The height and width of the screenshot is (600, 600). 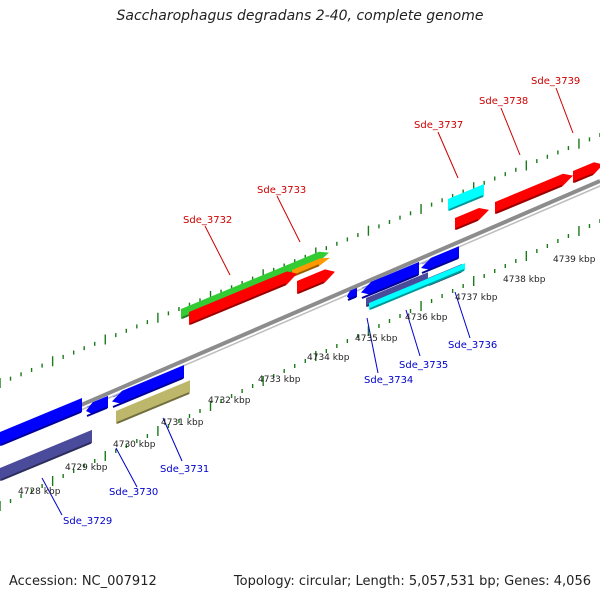 I want to click on gene-label-forward: Sde_3732, so click(x=207, y=220).